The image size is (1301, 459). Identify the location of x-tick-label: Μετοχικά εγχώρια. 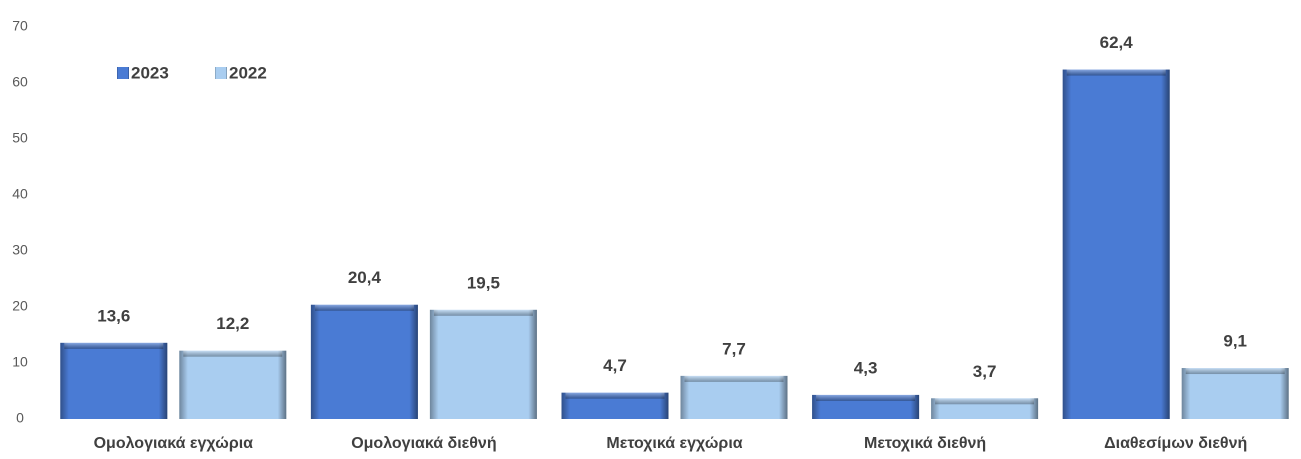
(674, 443).